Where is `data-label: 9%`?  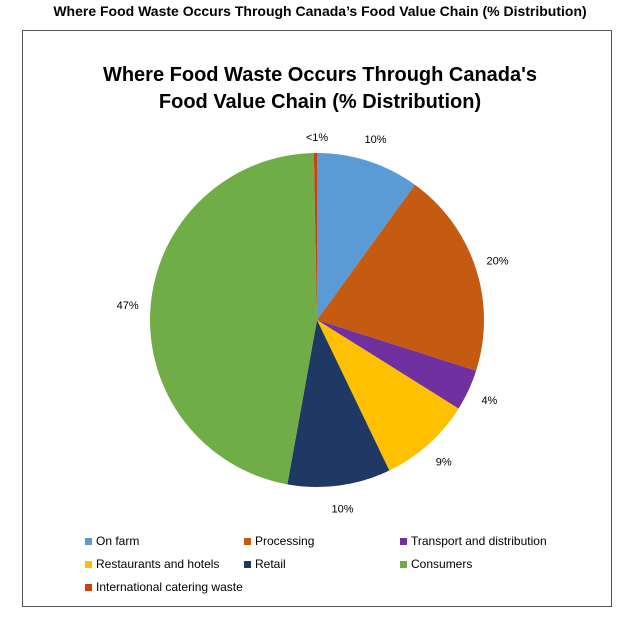 data-label: 9% is located at coordinates (444, 463).